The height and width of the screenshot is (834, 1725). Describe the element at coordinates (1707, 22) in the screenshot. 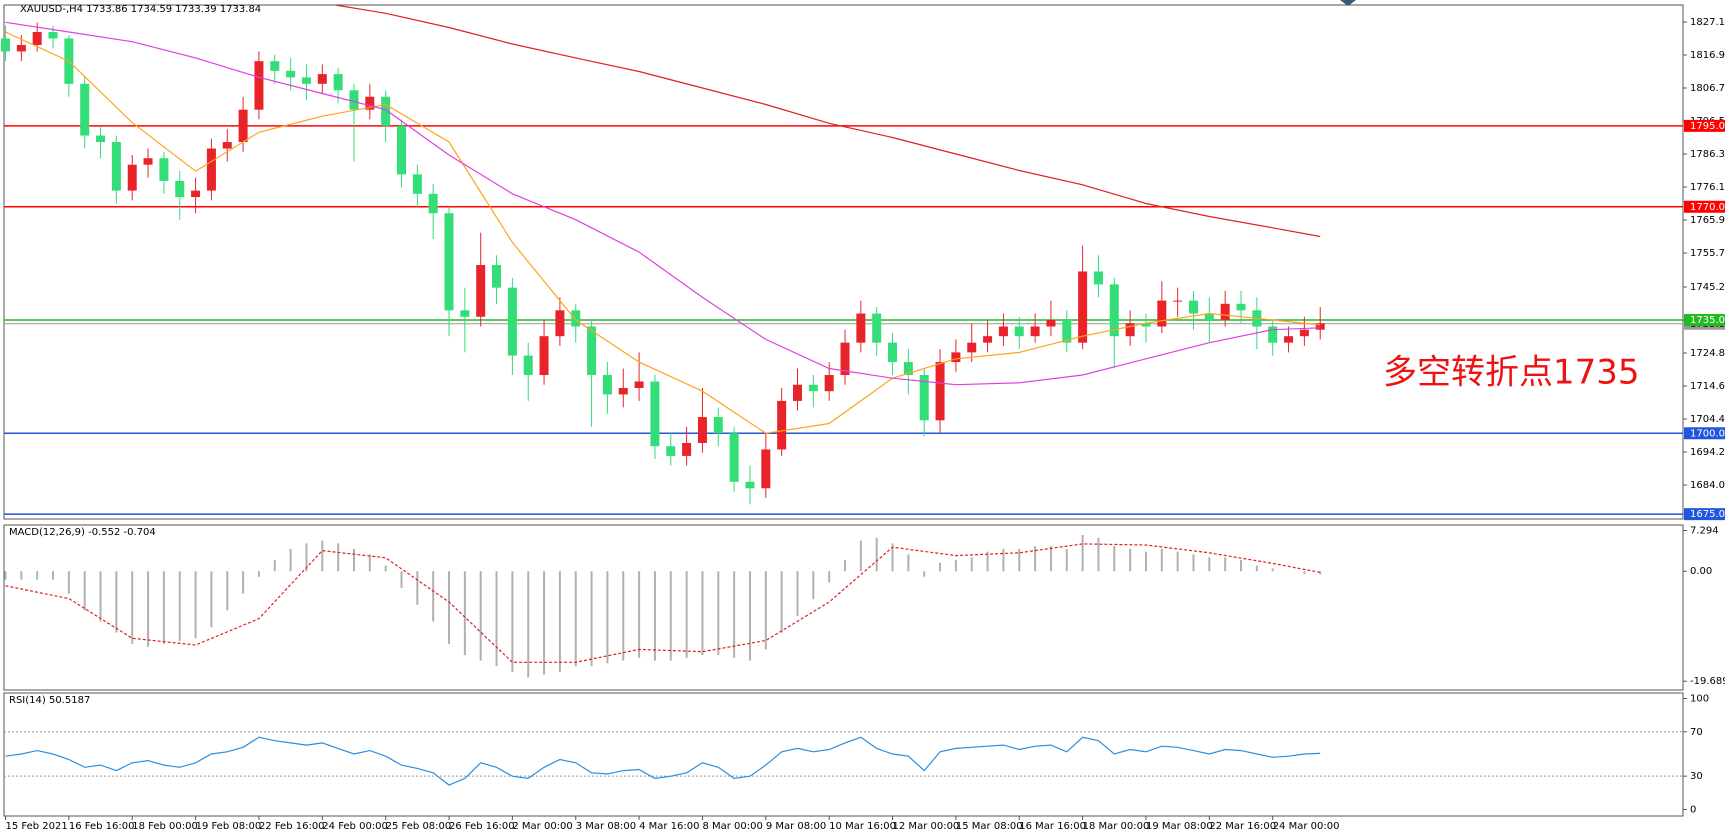

I see `y-tick-label: 1827.10` at that location.